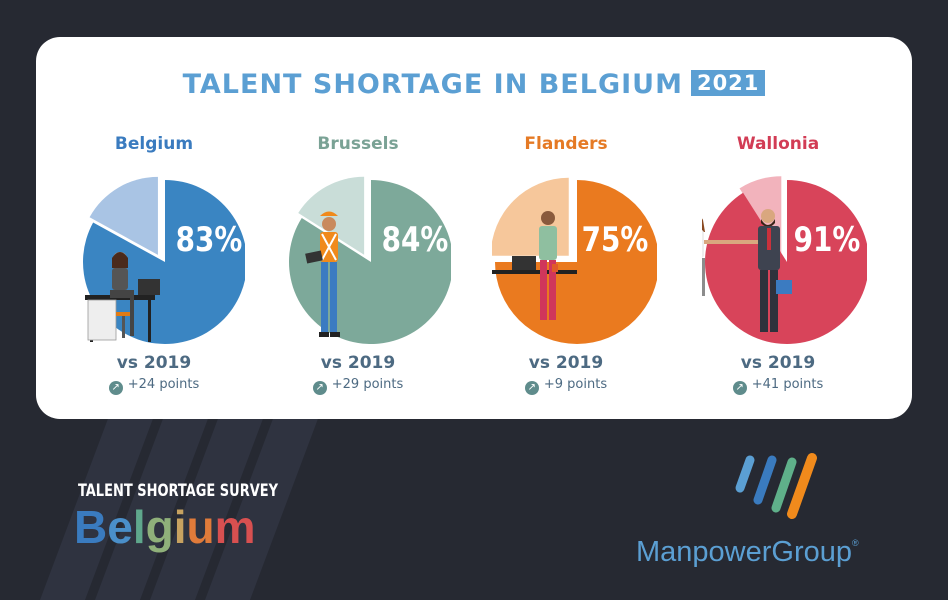 The height and width of the screenshot is (600, 948). I want to click on brand-name: ManpowerGroup®, so click(747, 552).